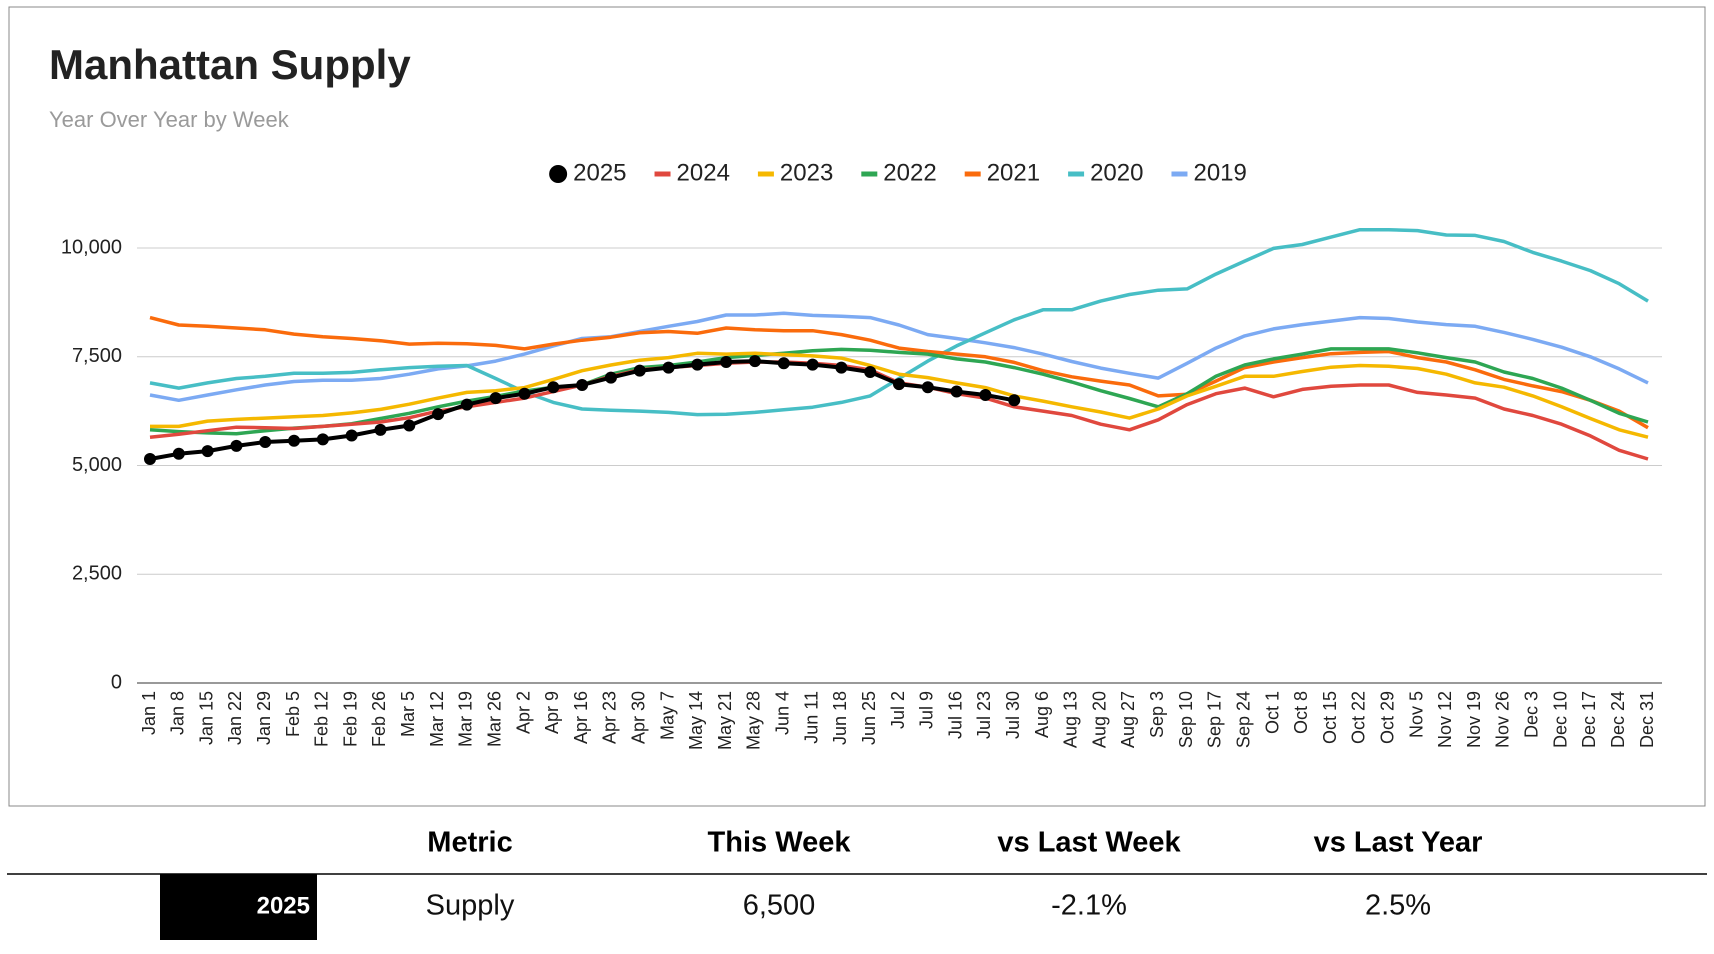 The height and width of the screenshot is (954, 1714). What do you see at coordinates (783, 713) in the screenshot?
I see `x-tick-label: Jun 4` at bounding box center [783, 713].